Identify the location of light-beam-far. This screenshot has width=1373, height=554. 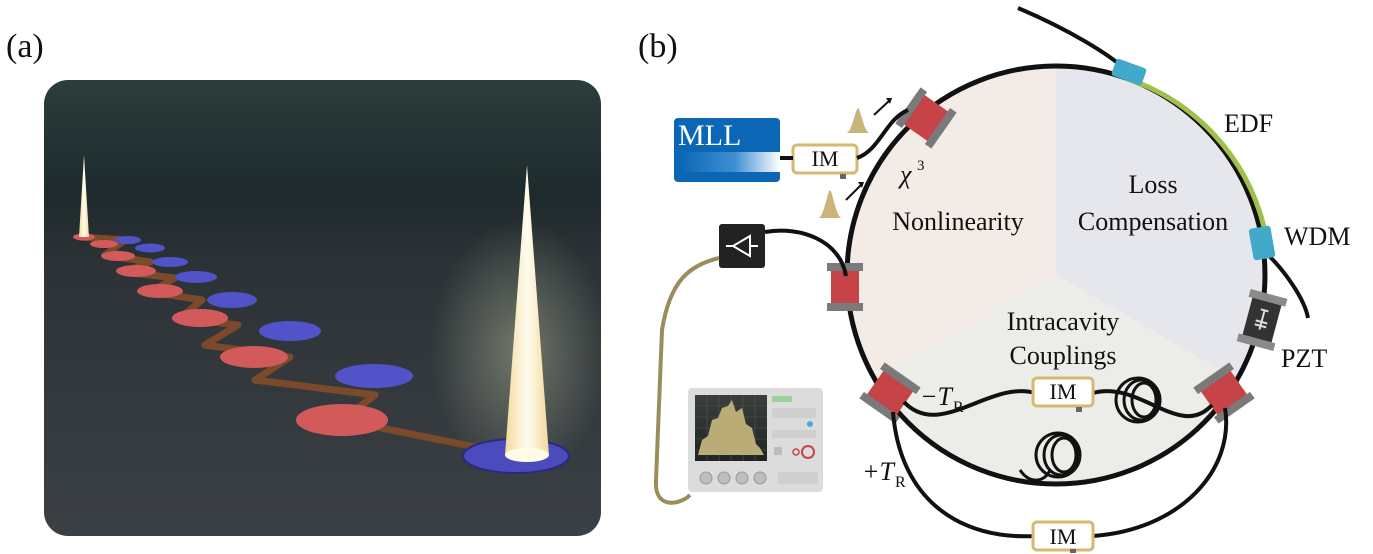
(84, 196).